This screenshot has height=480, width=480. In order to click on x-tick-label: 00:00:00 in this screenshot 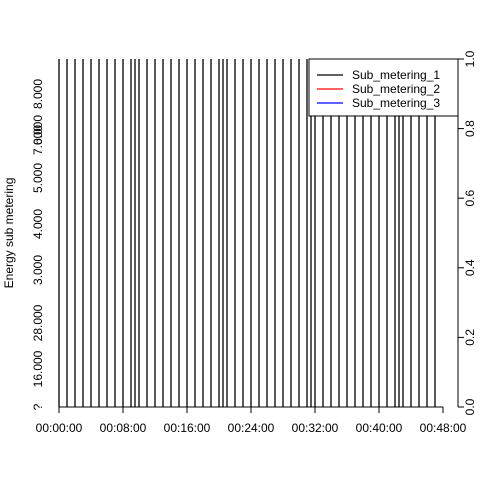, I will do `click(59, 428)`.